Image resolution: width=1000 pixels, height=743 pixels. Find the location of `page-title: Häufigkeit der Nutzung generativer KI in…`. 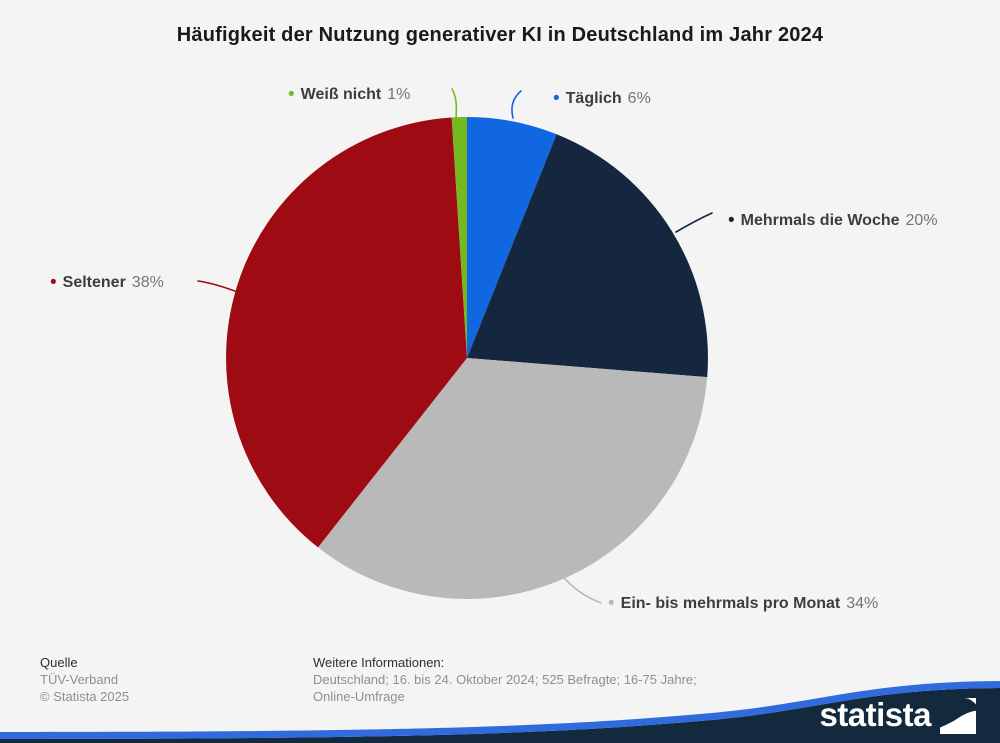

page-title: Häufigkeit der Nutzung generativer KI in… is located at coordinates (500, 35).